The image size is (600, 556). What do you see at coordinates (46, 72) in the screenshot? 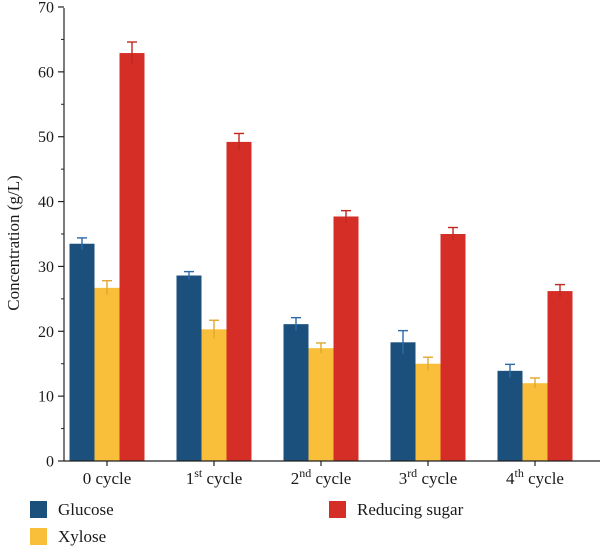
I see `y-tick-label: 60` at bounding box center [46, 72].